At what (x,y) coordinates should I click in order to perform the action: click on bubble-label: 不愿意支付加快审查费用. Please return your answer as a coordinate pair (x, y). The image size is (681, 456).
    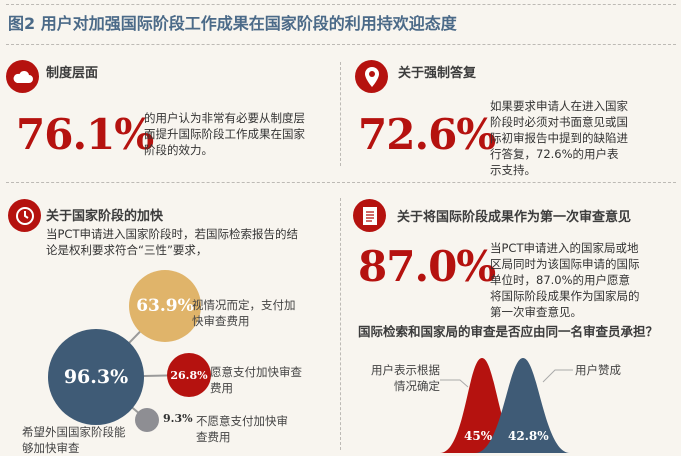
    Looking at the image, I should click on (242, 429).